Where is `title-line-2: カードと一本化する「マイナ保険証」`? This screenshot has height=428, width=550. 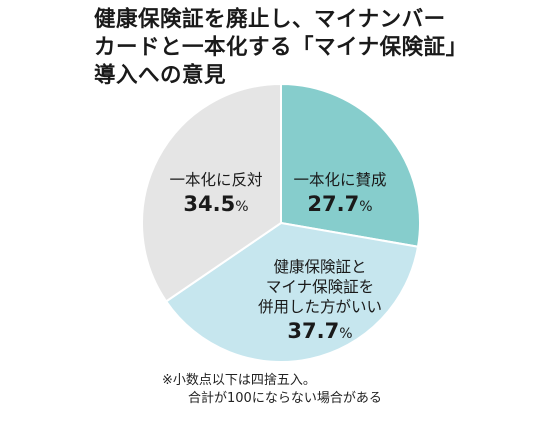
title-line-2: カードと一本化する「マイナ保険証」 is located at coordinates (281, 47).